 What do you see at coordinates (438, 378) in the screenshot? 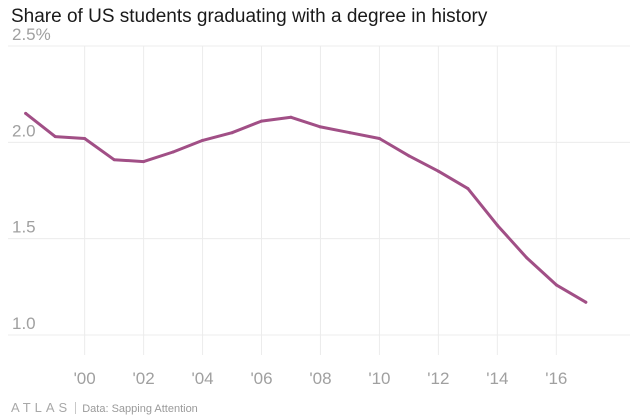
I see `x-tick-label: '12` at bounding box center [438, 378].